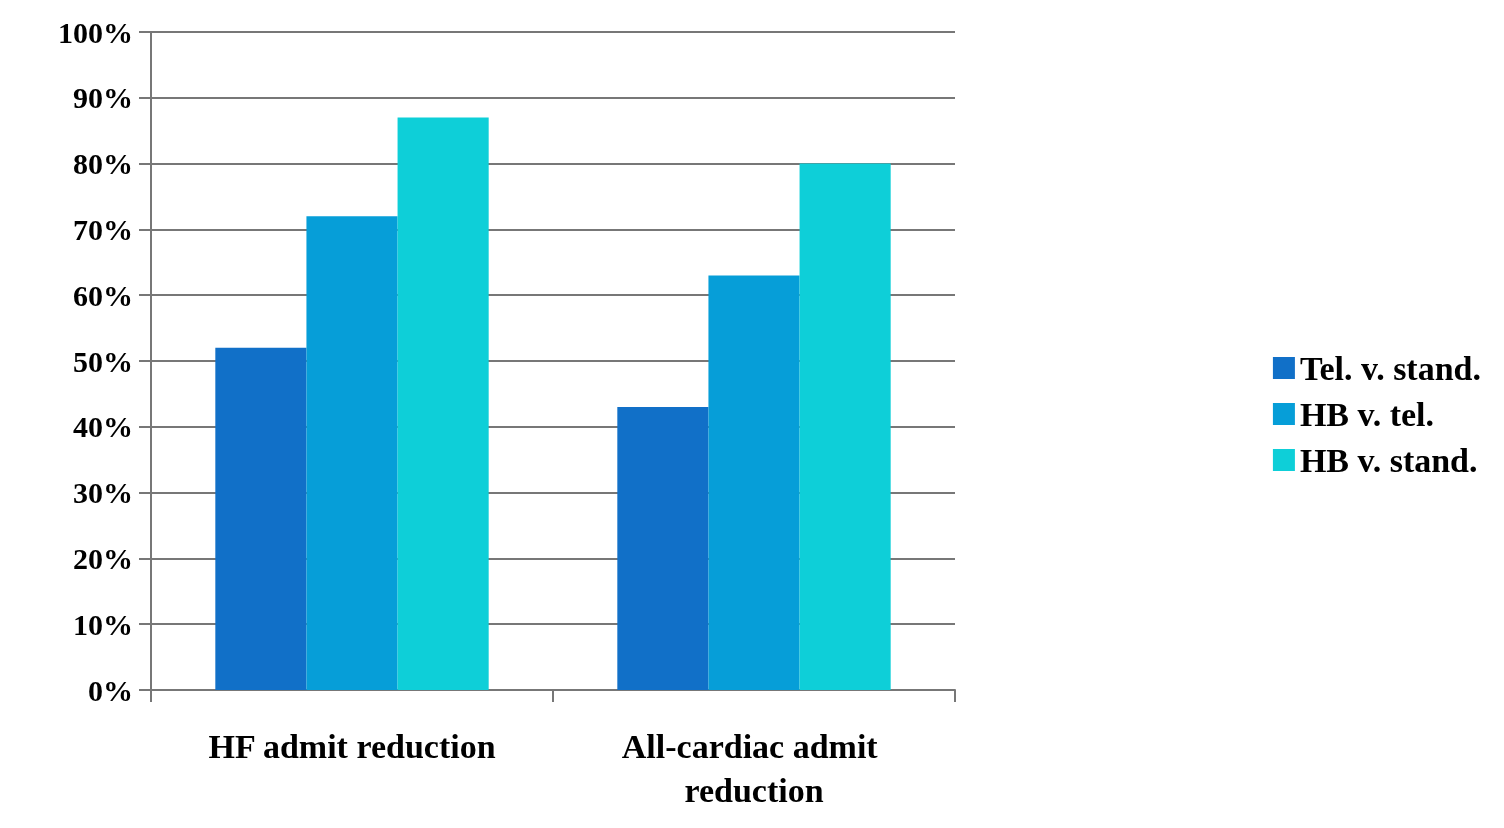 The width and height of the screenshot is (1504, 828). Describe the element at coordinates (103, 558) in the screenshot. I see `y-tick-label: 20%` at that location.